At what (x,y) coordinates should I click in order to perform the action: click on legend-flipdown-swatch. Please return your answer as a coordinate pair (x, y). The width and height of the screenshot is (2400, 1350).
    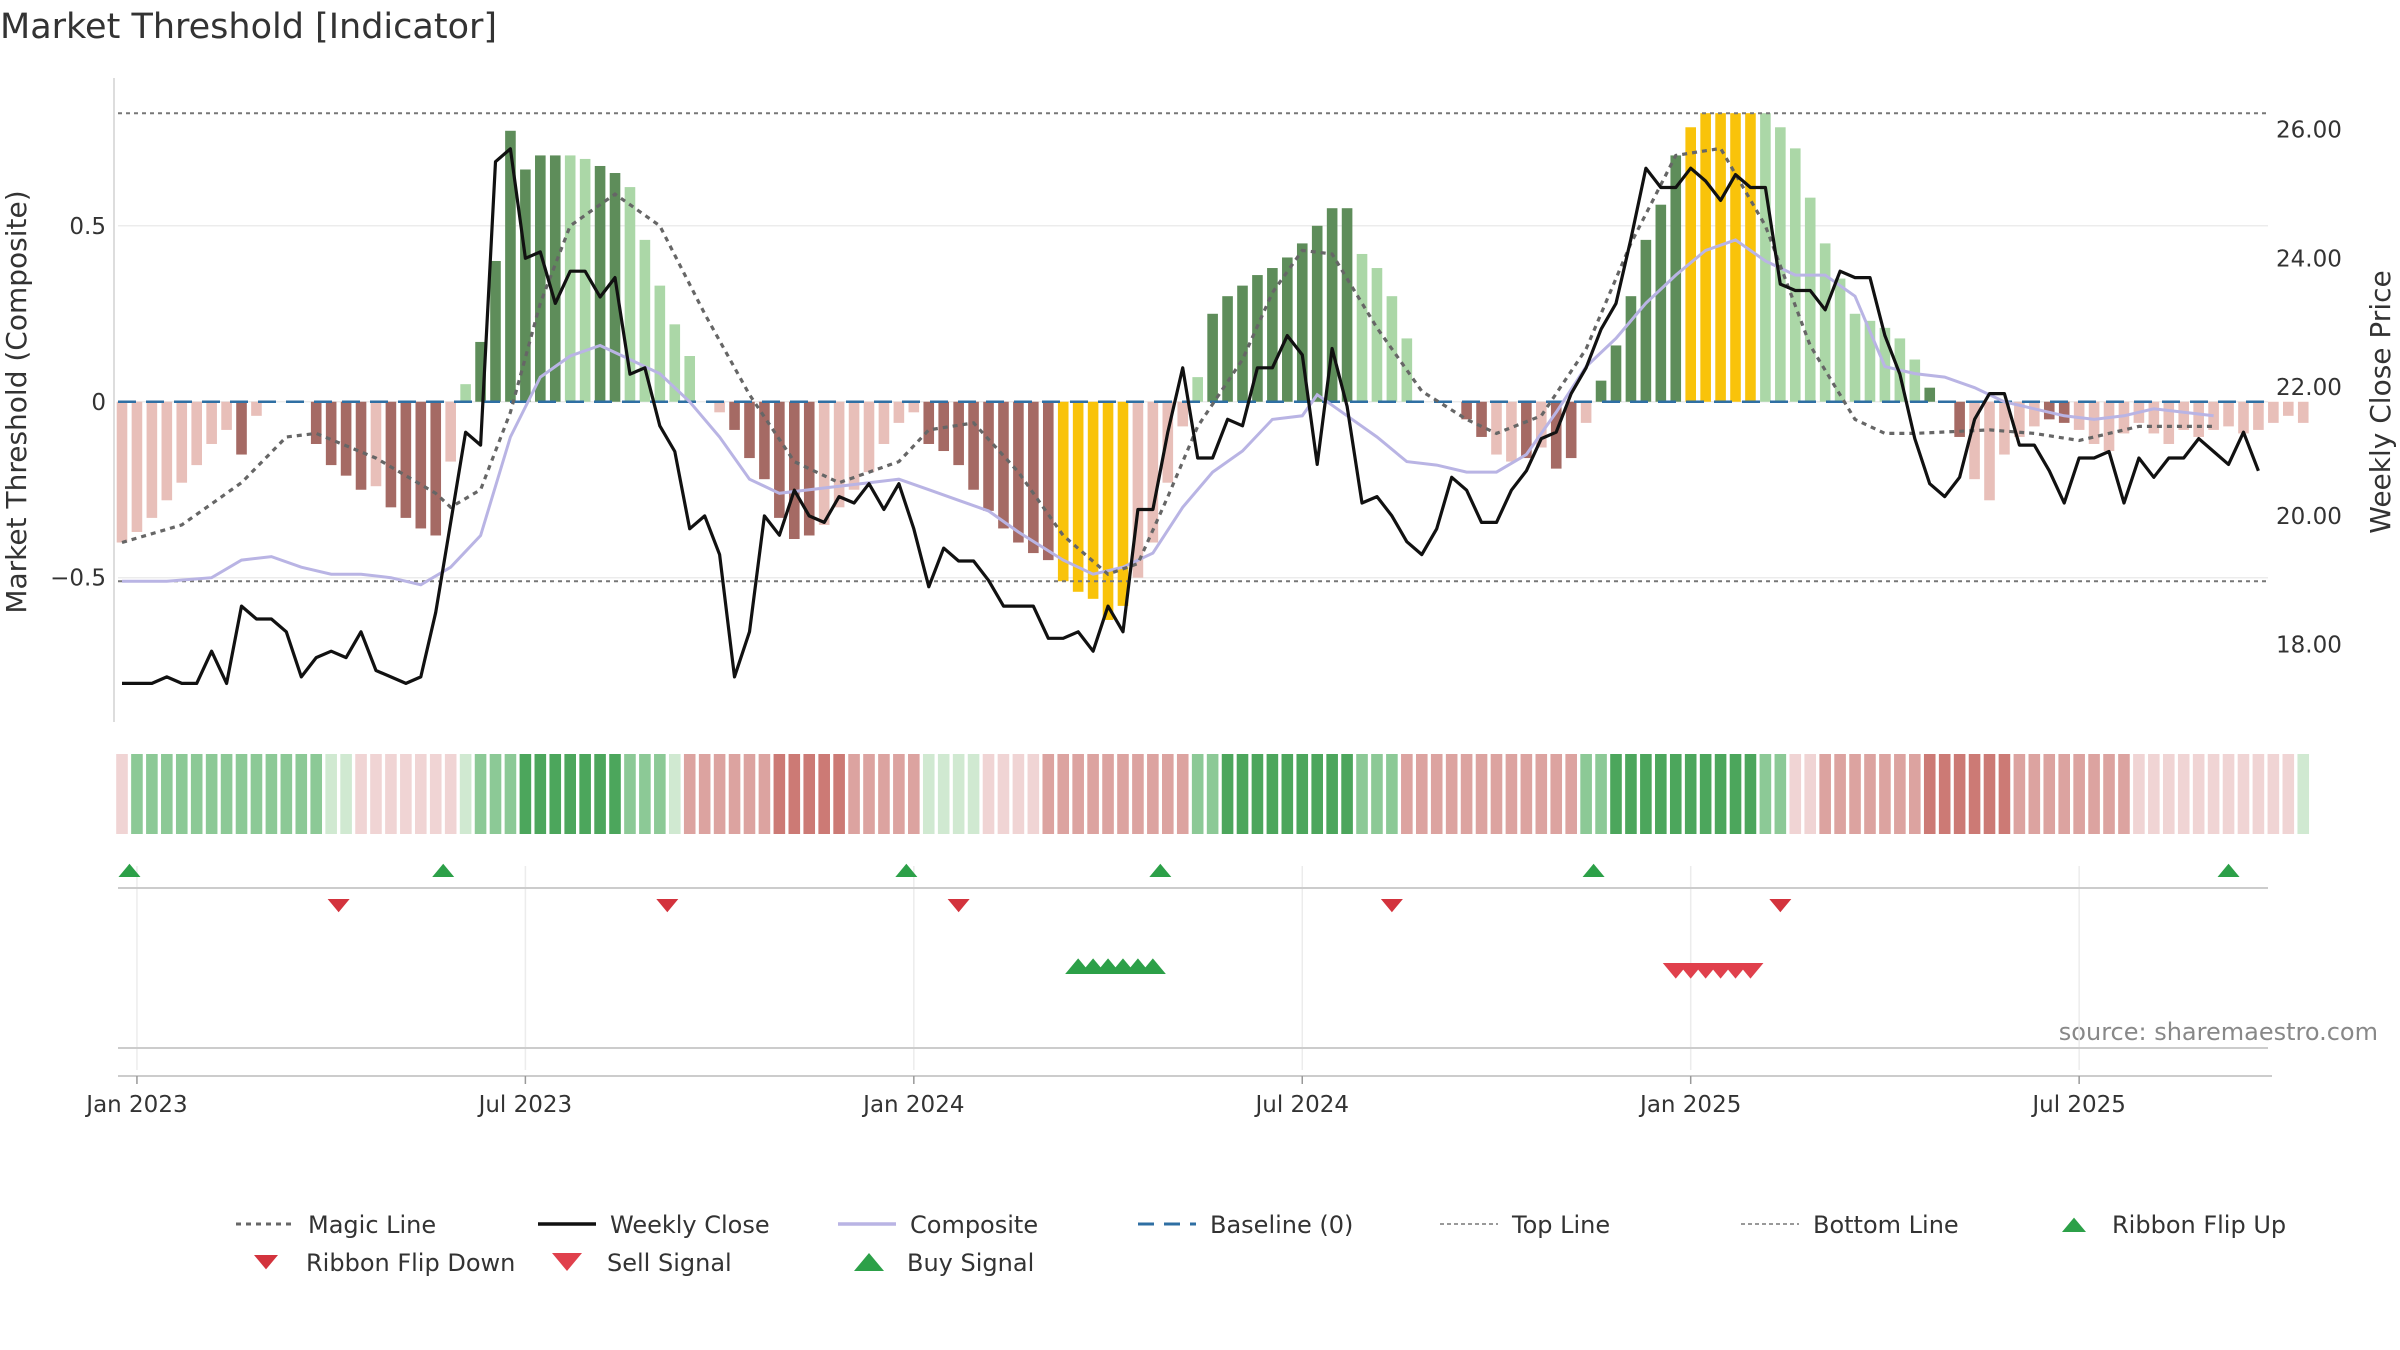
    Looking at the image, I should click on (266, 1262).